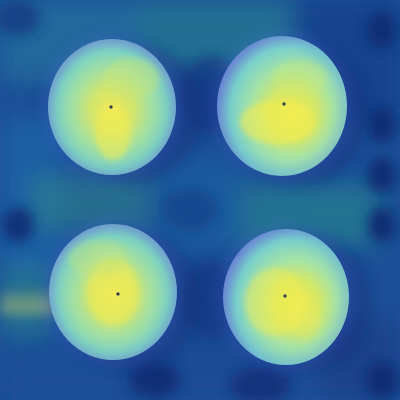  I want to click on disc-bottom-left, so click(113, 292).